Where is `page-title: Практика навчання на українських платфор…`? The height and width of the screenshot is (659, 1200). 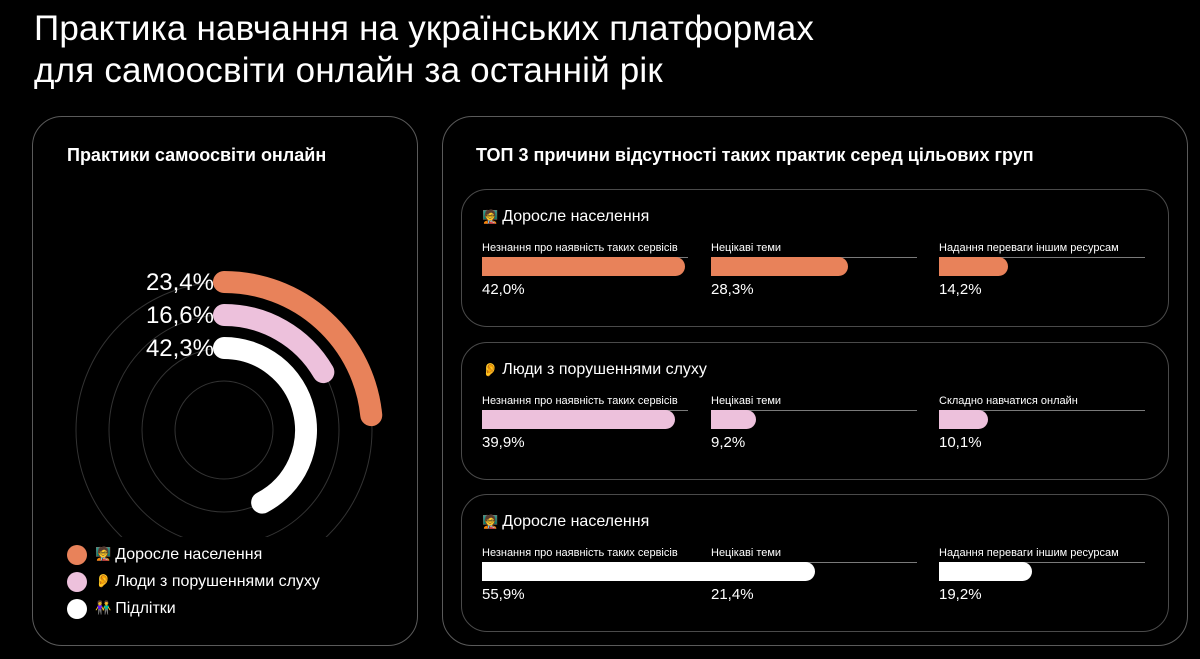 page-title: Практика навчання на українських платфор… is located at coordinates (424, 50).